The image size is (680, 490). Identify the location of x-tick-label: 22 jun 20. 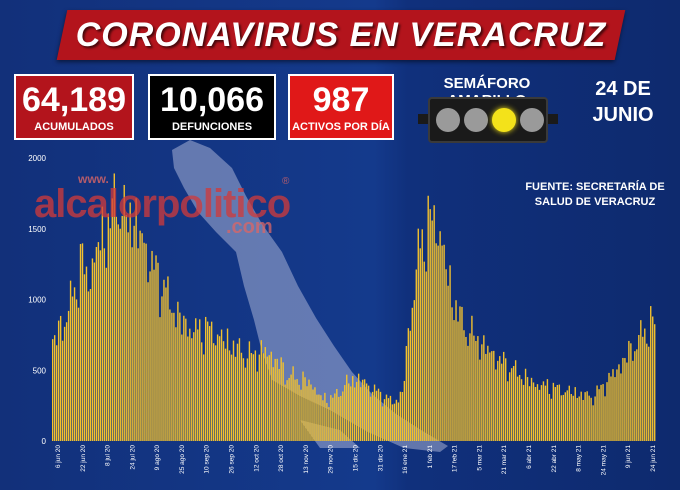
(83, 458).